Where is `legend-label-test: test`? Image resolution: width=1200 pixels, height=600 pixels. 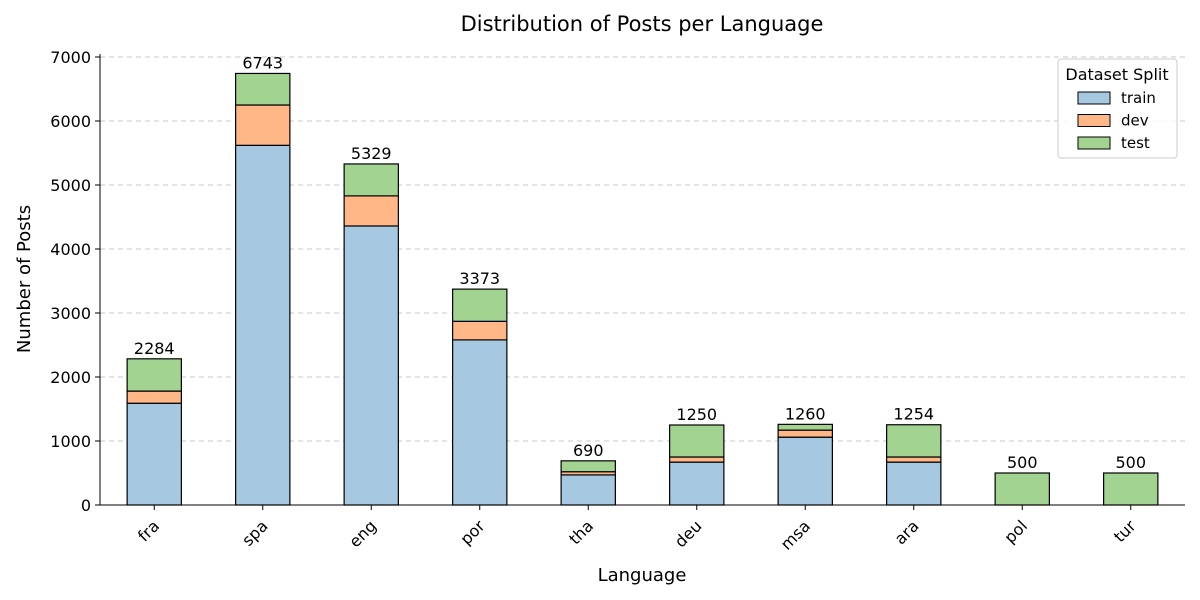
legend-label-test: test is located at coordinates (1135, 143).